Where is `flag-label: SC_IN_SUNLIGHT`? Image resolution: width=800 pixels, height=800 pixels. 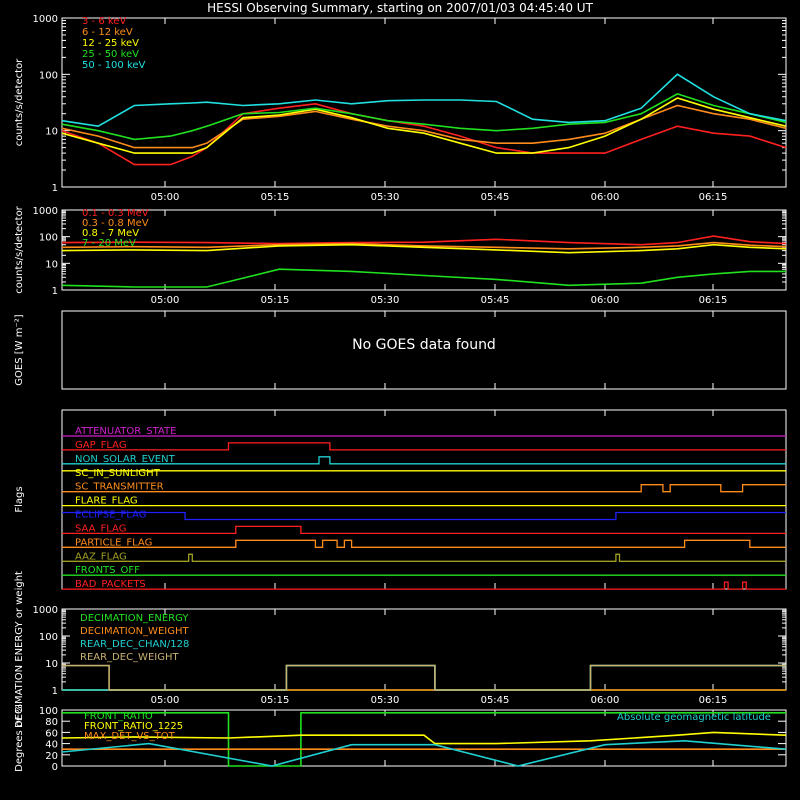 flag-label: SC_IN_SUNLIGHT is located at coordinates (118, 473).